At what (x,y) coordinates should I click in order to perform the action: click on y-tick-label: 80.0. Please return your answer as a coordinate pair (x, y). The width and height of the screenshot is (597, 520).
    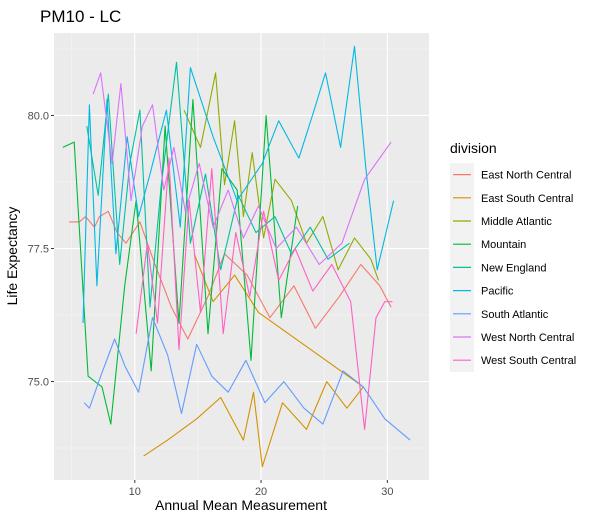
    Looking at the image, I should click on (38, 116).